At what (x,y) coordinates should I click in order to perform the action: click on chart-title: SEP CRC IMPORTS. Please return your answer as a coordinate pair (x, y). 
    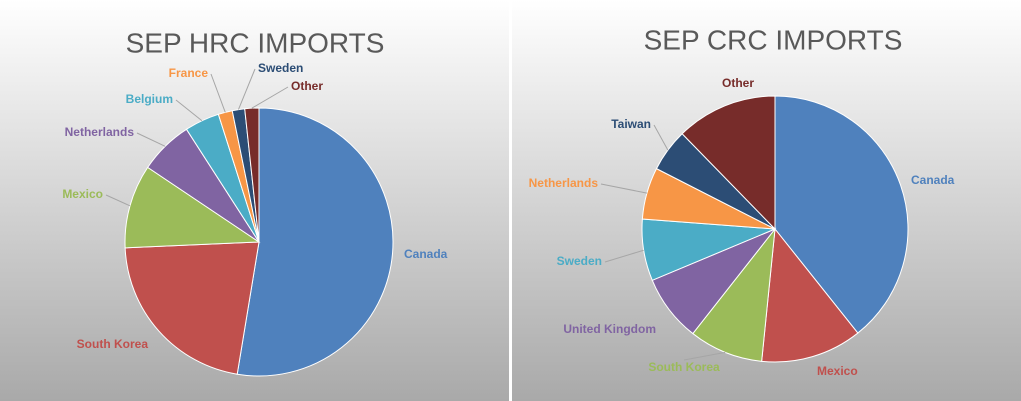
    Looking at the image, I should click on (773, 39).